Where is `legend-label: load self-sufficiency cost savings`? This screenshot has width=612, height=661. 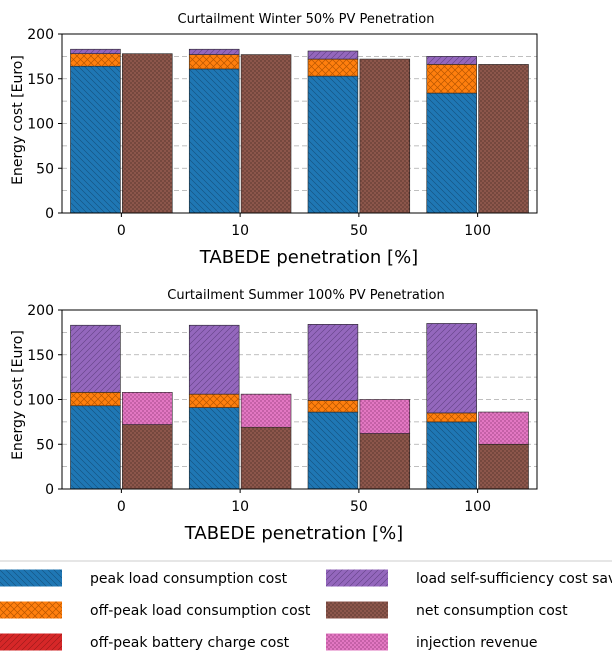
legend-label: load self-sufficiency cost savings is located at coordinates (514, 579).